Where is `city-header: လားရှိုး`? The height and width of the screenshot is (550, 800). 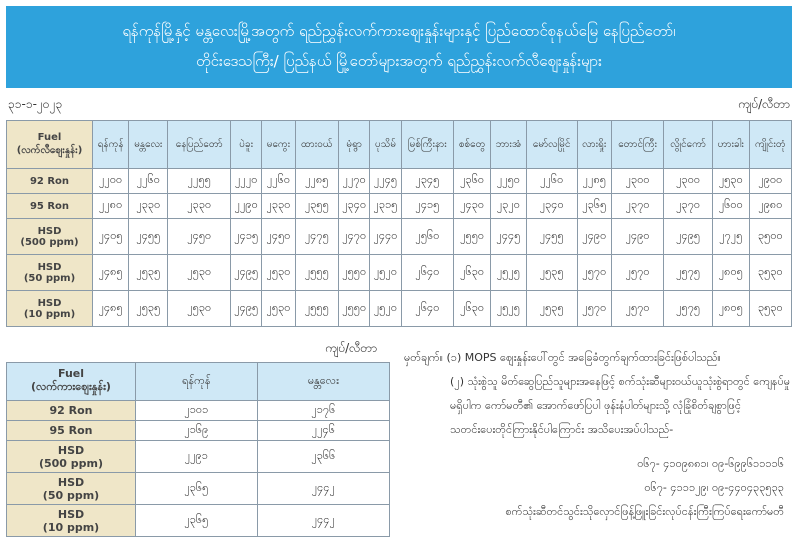
city-header: လားရှိုး is located at coordinates (594, 144).